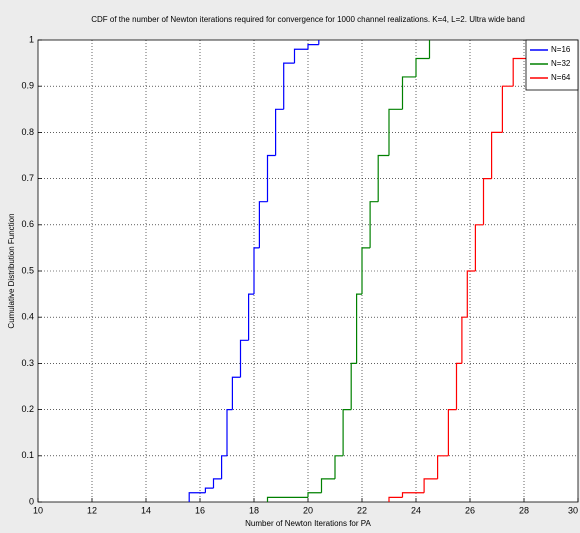  What do you see at coordinates (308, 510) in the screenshot?
I see `x-tick-label: 20` at bounding box center [308, 510].